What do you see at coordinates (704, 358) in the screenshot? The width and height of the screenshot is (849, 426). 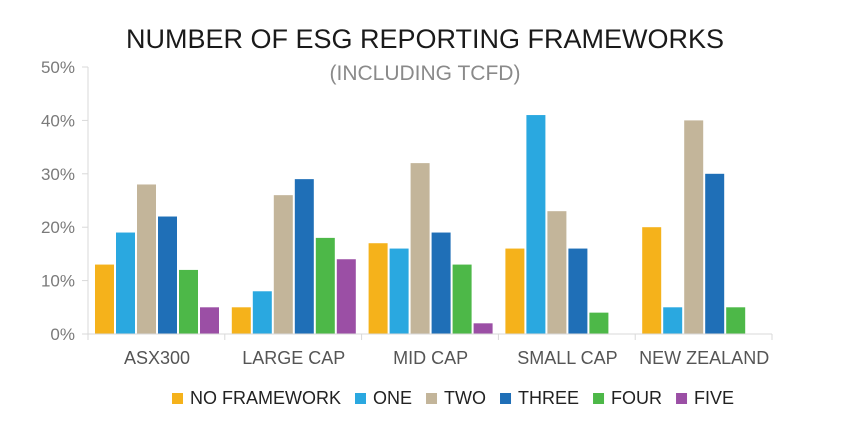 I see `x-category-label: NEW ZEALAND` at bounding box center [704, 358].